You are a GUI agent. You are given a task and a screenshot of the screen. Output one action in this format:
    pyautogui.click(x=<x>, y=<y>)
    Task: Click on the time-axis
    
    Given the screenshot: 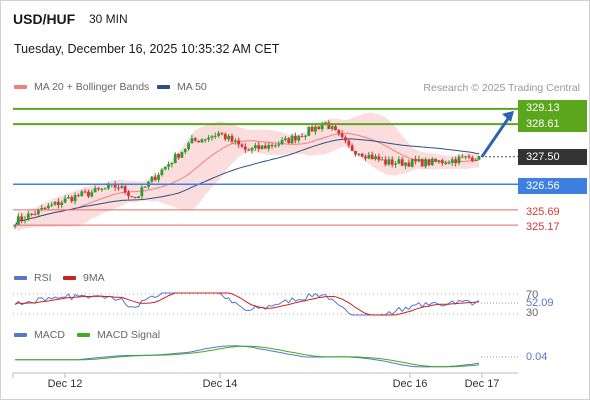 What is the action you would take?
    pyautogui.click(x=265, y=375)
    